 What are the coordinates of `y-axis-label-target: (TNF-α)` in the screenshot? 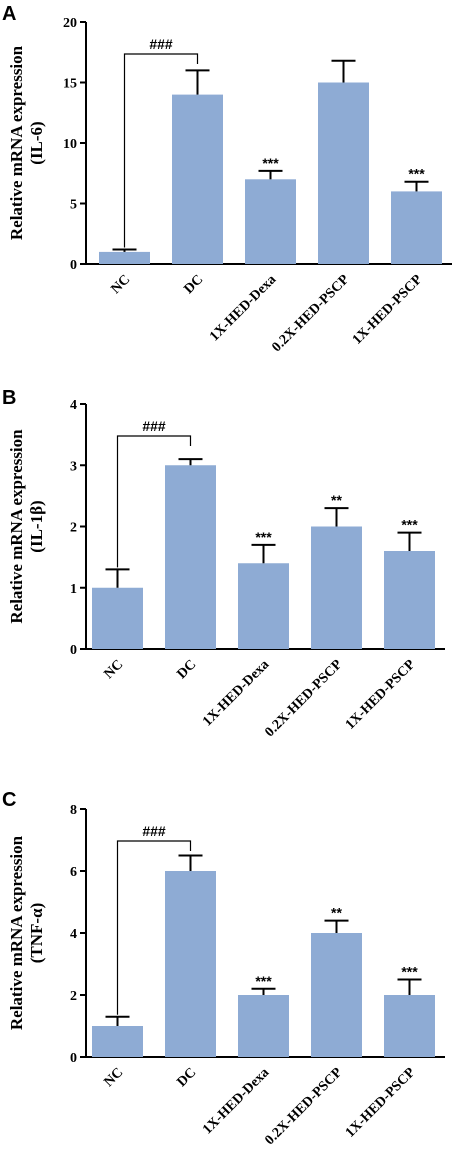 It's located at (36, 933).